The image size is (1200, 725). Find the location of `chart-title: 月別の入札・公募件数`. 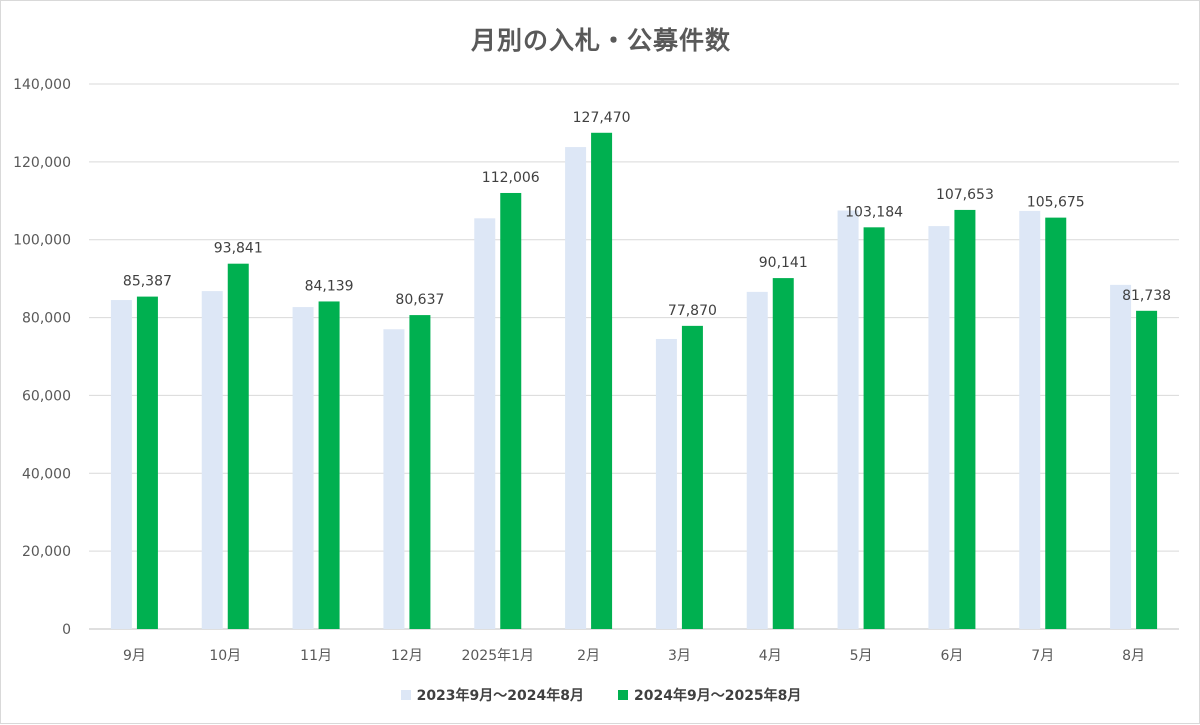

chart-title: 月別の入札・公募件数 is located at coordinates (600, 40).